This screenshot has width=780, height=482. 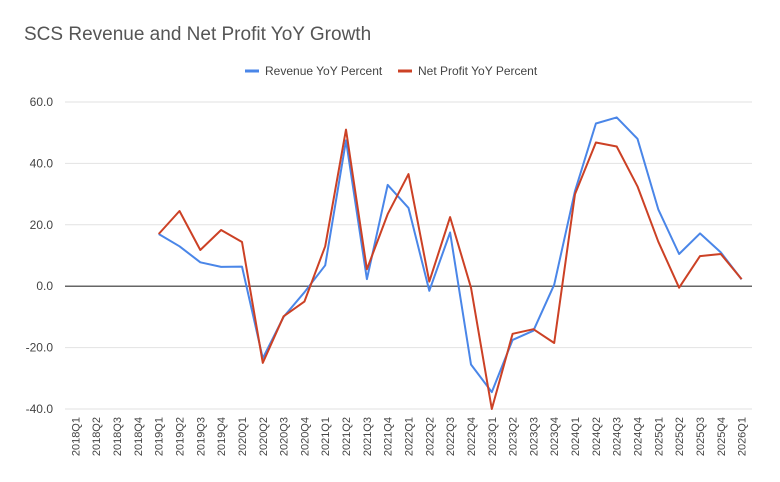 What do you see at coordinates (139, 436) in the screenshot?
I see `x-tick-label: 2018Q4` at bounding box center [139, 436].